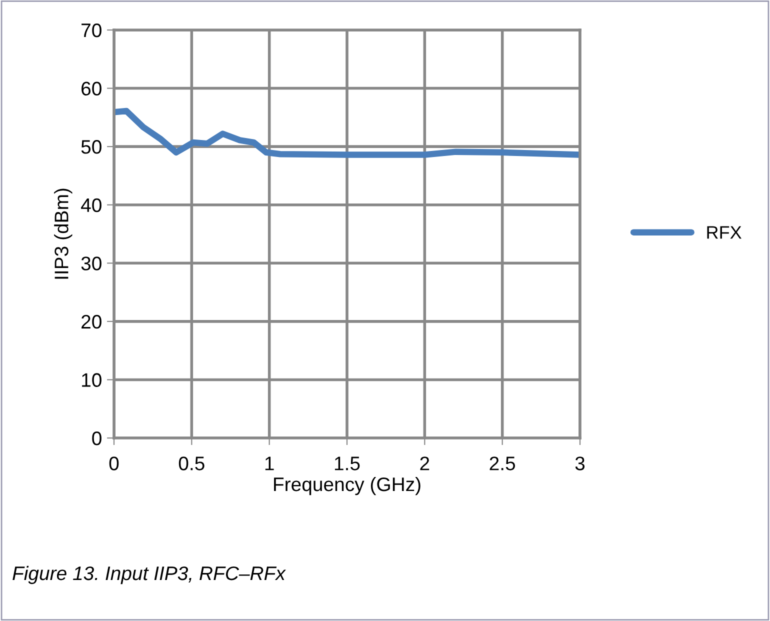  I want to click on y-tick-label: 70, so click(92, 30).